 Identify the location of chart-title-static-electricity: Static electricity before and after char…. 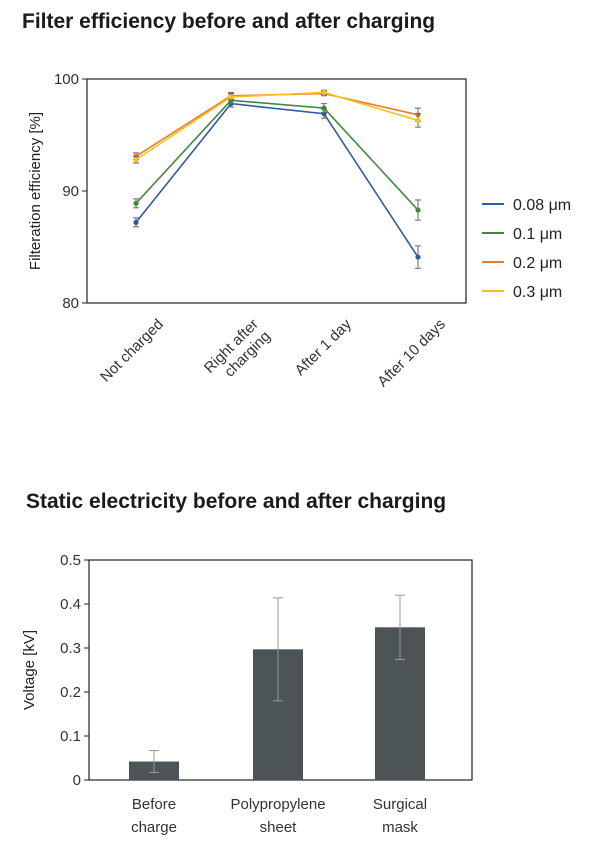
(236, 501).